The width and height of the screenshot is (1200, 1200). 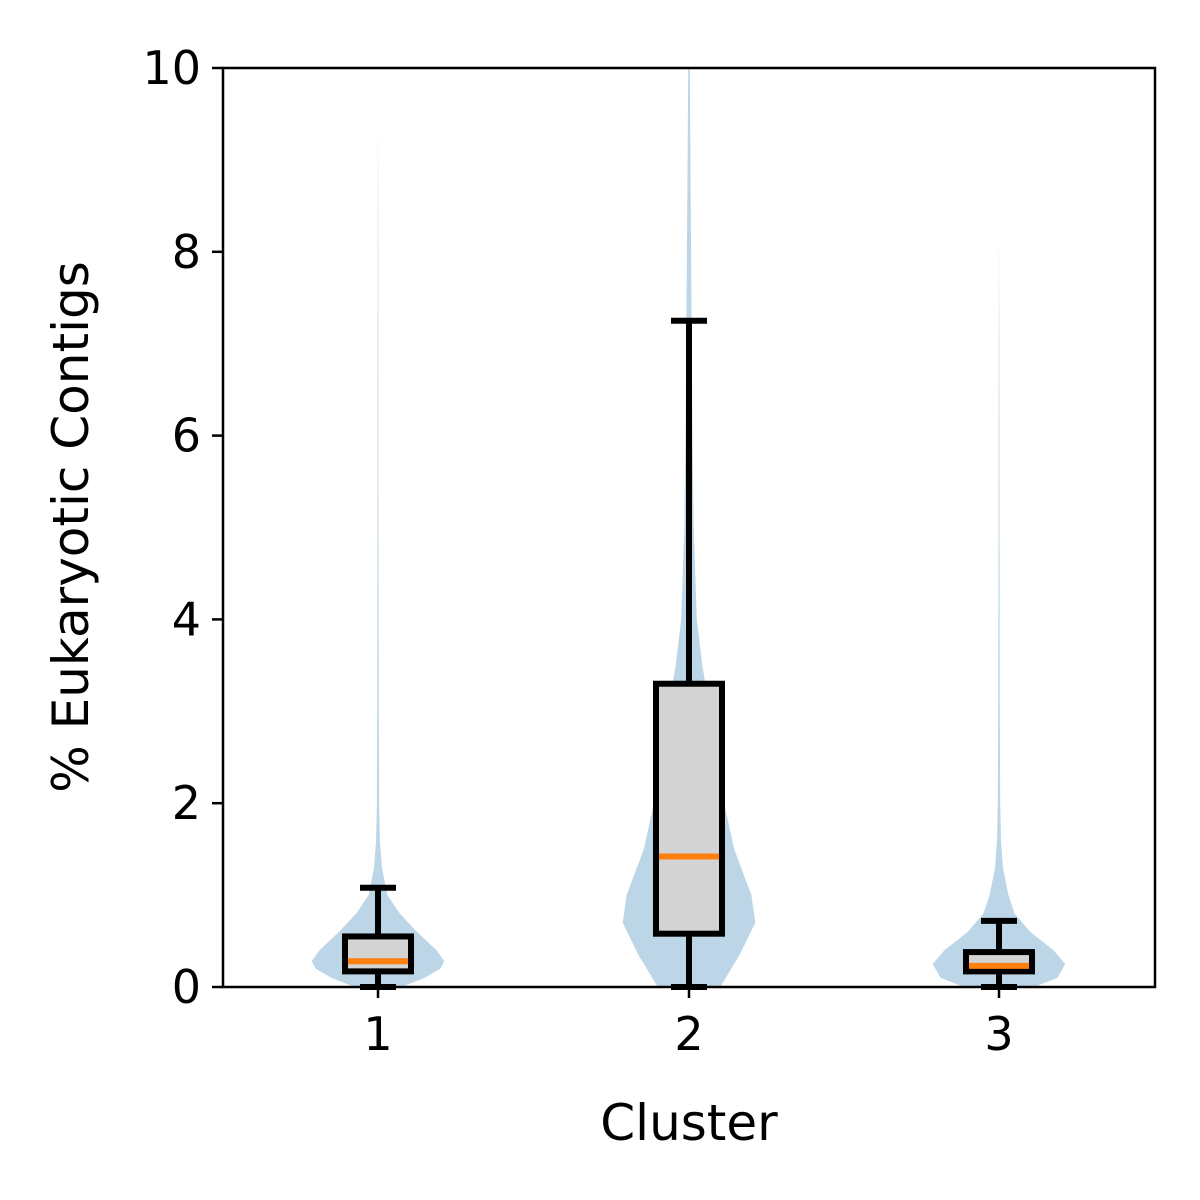 What do you see at coordinates (377, 1034) in the screenshot?
I see `x-tick-label: 1` at bounding box center [377, 1034].